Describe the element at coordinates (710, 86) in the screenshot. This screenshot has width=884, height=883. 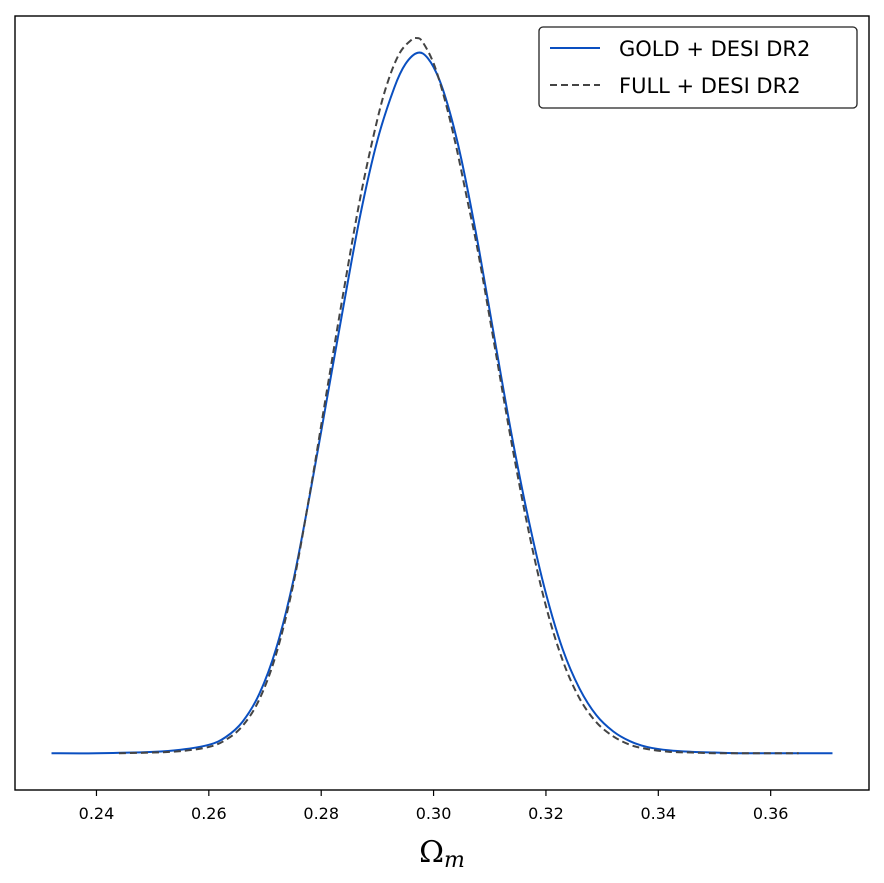
I see `legend-label-full: FULL + DESI DR2` at that location.